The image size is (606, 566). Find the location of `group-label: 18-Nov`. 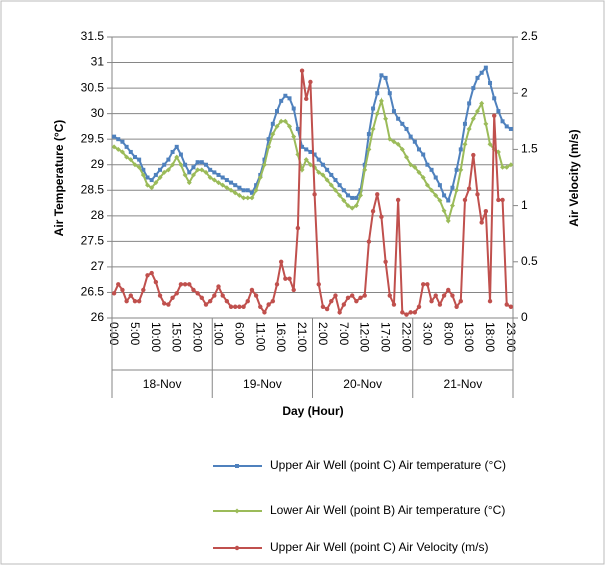

group-label: 18-Nov is located at coordinates (162, 384).